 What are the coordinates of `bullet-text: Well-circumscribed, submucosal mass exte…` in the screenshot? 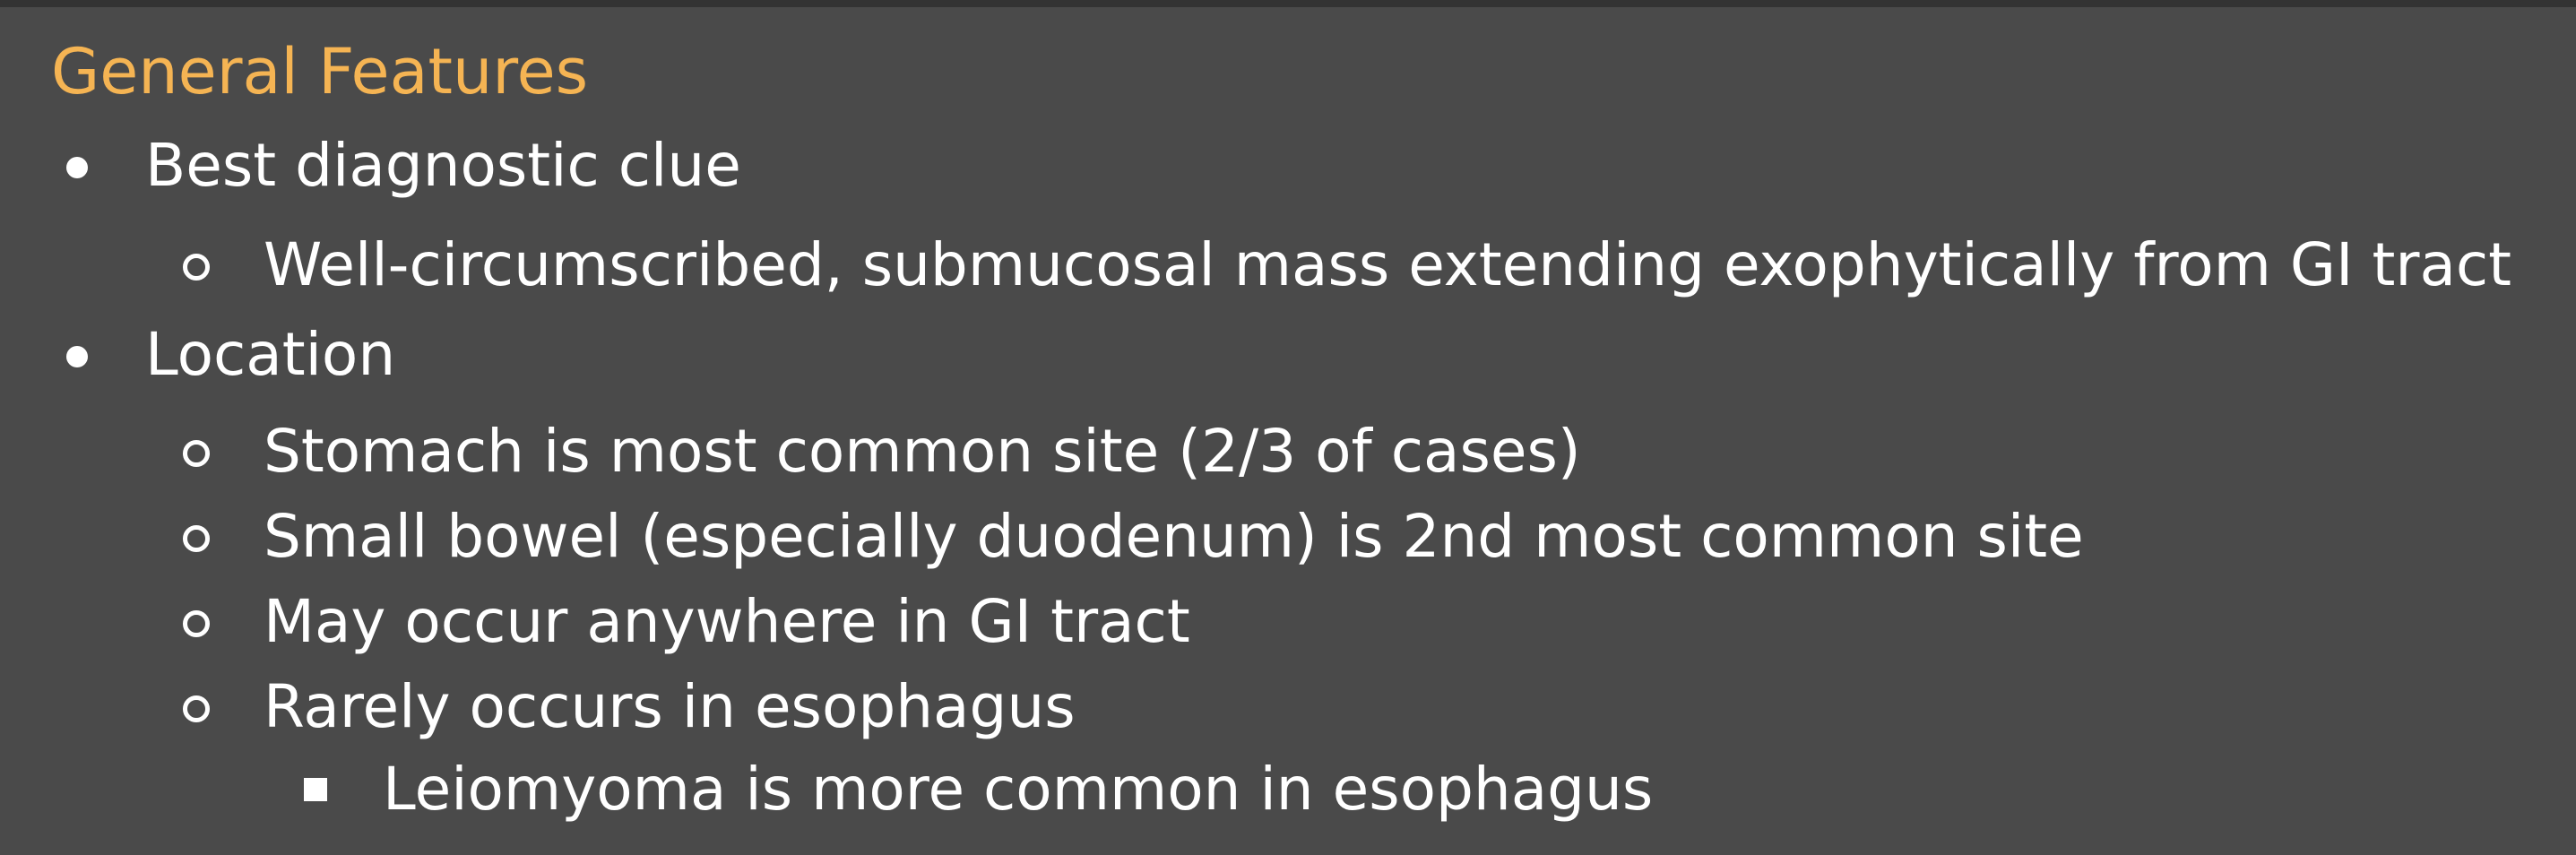 It's located at (1388, 264).